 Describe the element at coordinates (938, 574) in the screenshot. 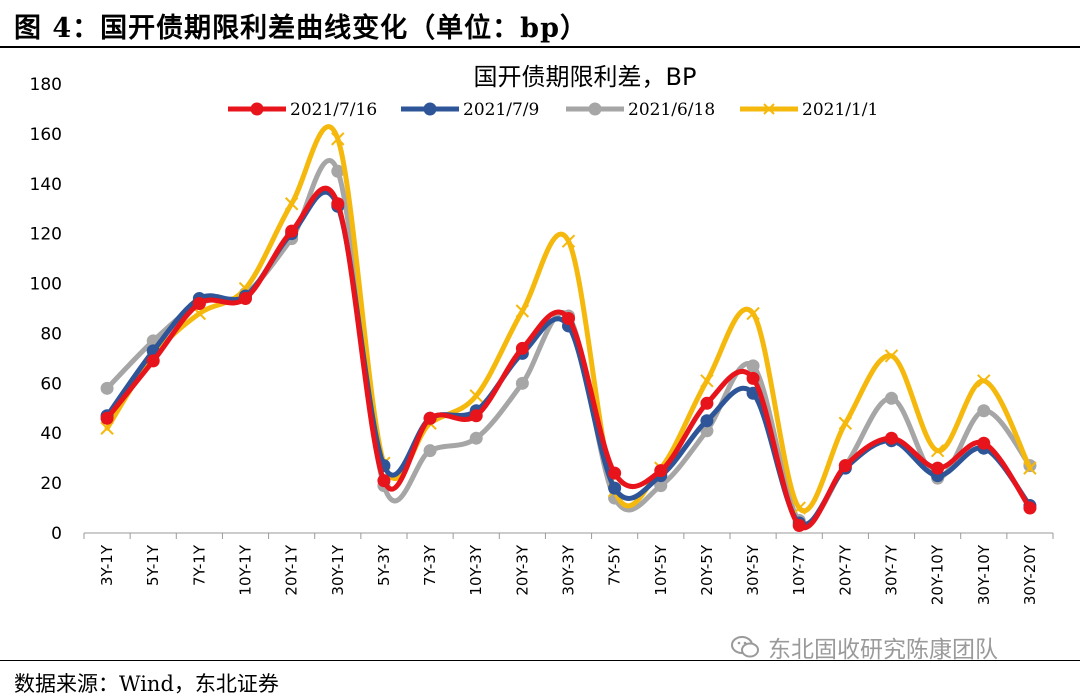

I see `x-tick-label: 20Y-10Y` at that location.